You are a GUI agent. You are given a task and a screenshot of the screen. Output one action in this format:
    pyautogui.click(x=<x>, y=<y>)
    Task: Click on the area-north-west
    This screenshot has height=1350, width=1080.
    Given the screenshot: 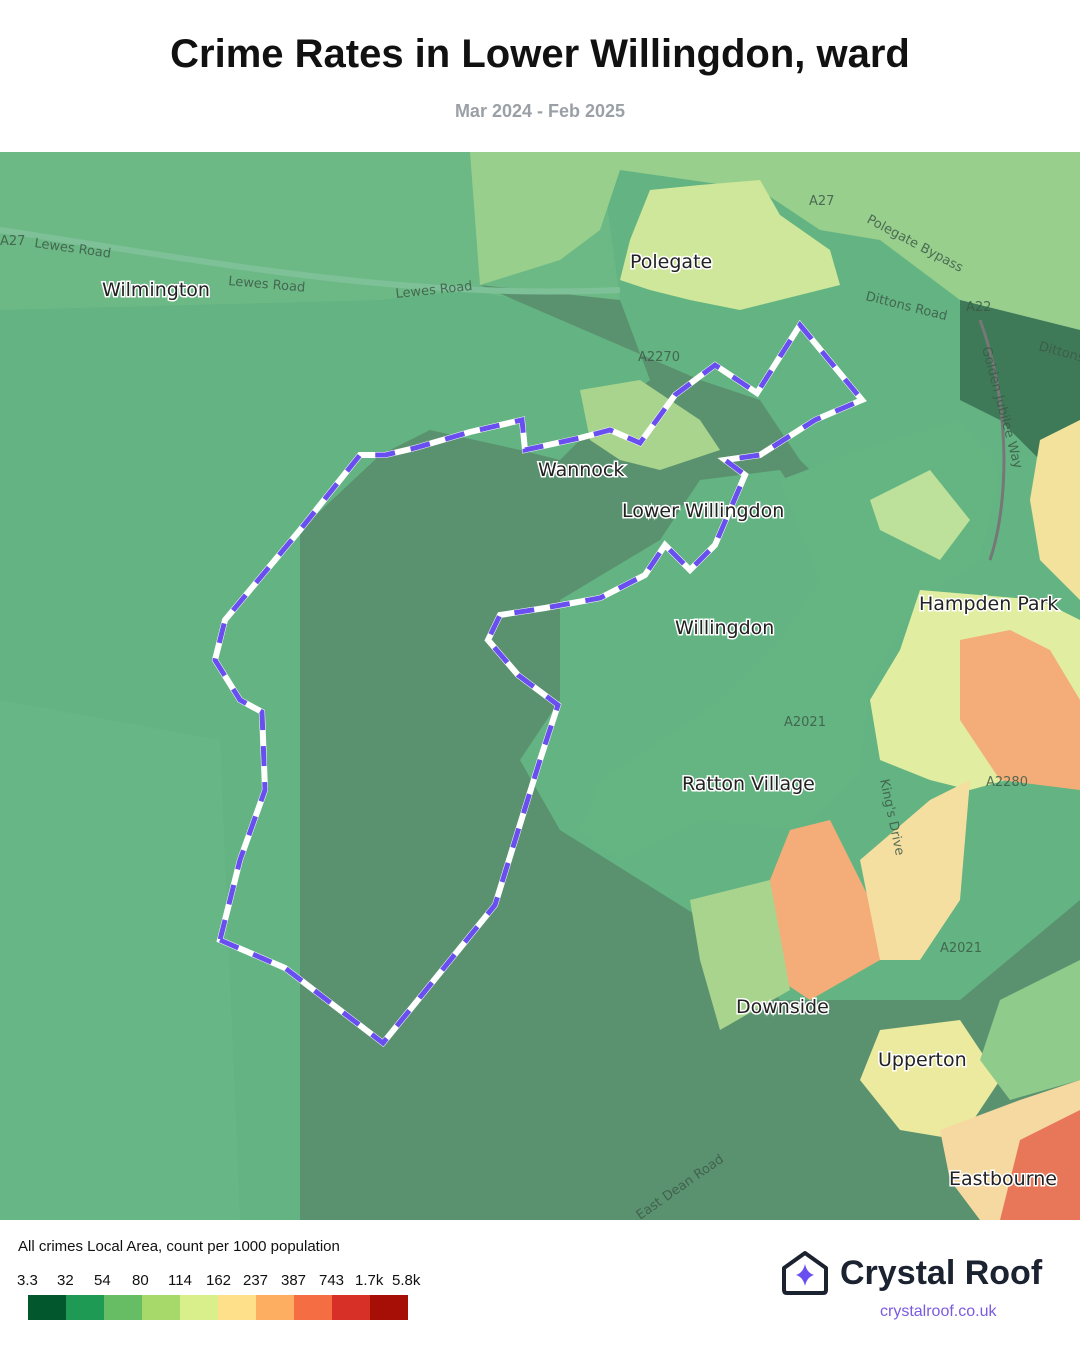 What is the action you would take?
    pyautogui.click(x=310, y=231)
    